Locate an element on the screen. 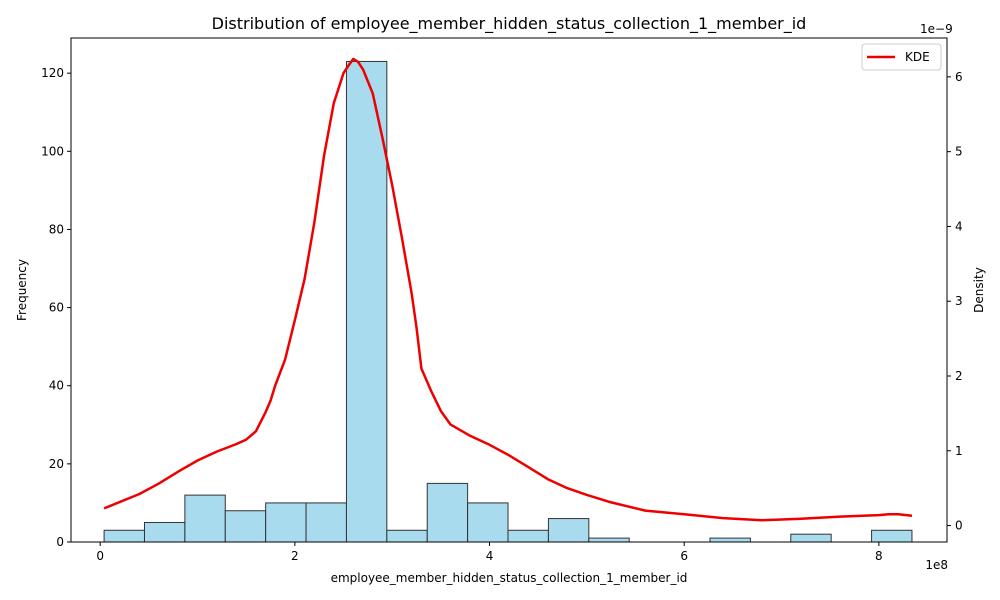  y2-tick-label: 4 is located at coordinates (959, 226).